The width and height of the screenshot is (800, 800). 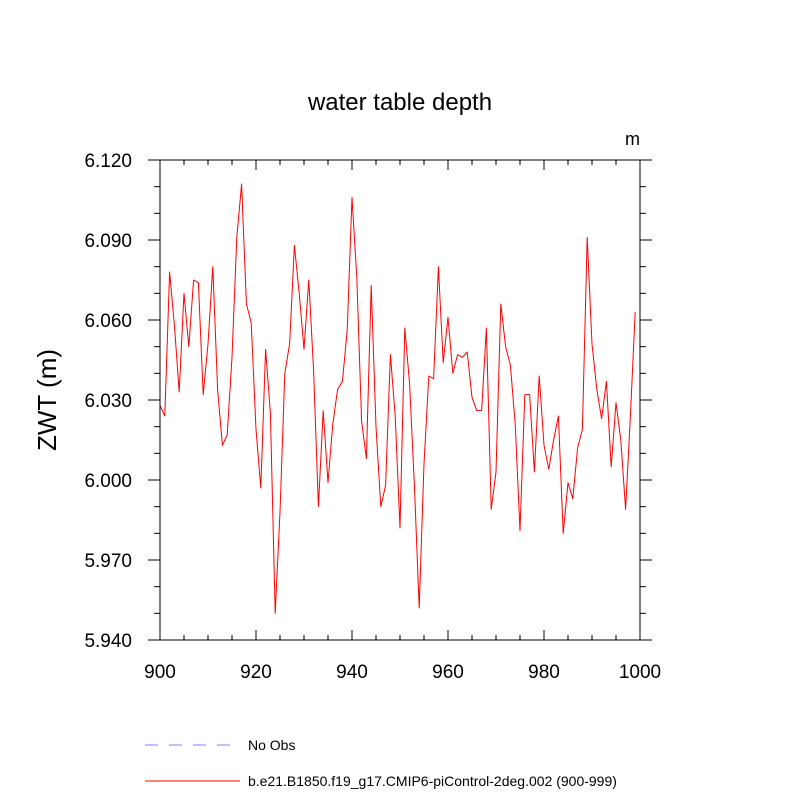 What do you see at coordinates (108, 321) in the screenshot?
I see `y-tick-label: 6.060` at bounding box center [108, 321].